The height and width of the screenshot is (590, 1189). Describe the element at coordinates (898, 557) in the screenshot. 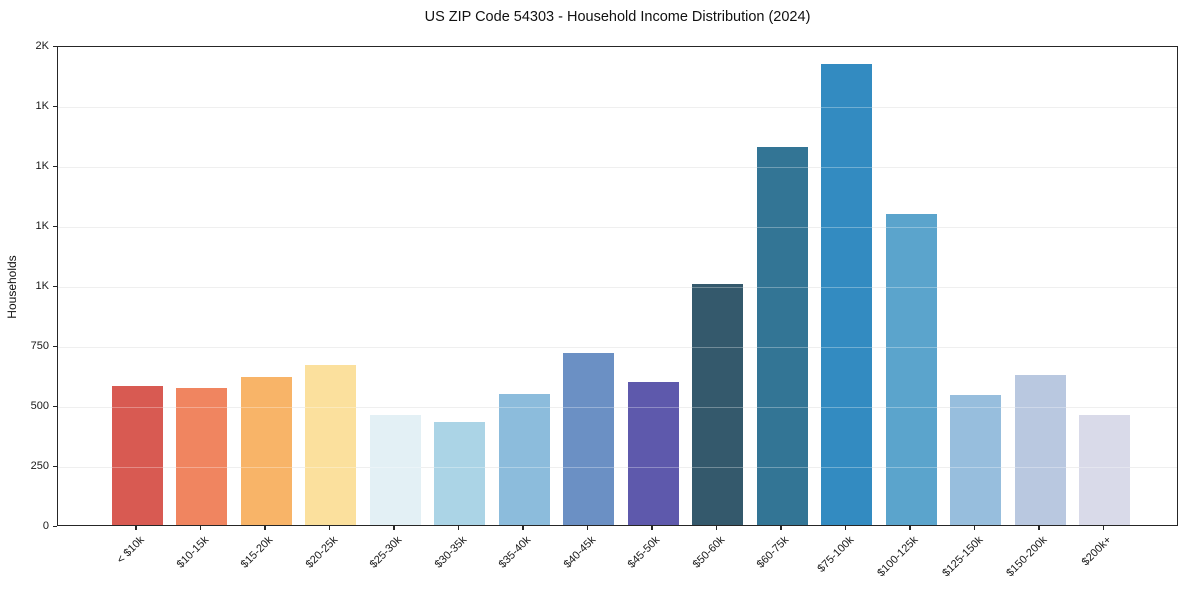

I see `x-tick-label-12: $100-125k` at that location.